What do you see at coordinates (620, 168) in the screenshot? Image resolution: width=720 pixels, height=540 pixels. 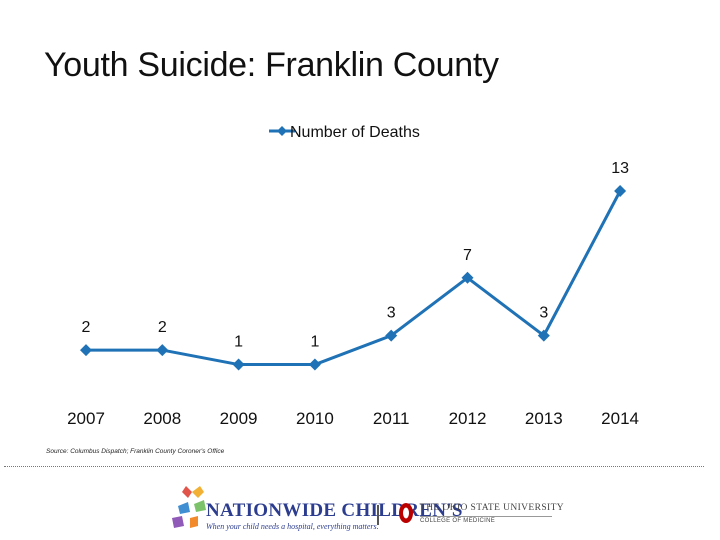 I see `data-label-2014: 13` at bounding box center [620, 168].